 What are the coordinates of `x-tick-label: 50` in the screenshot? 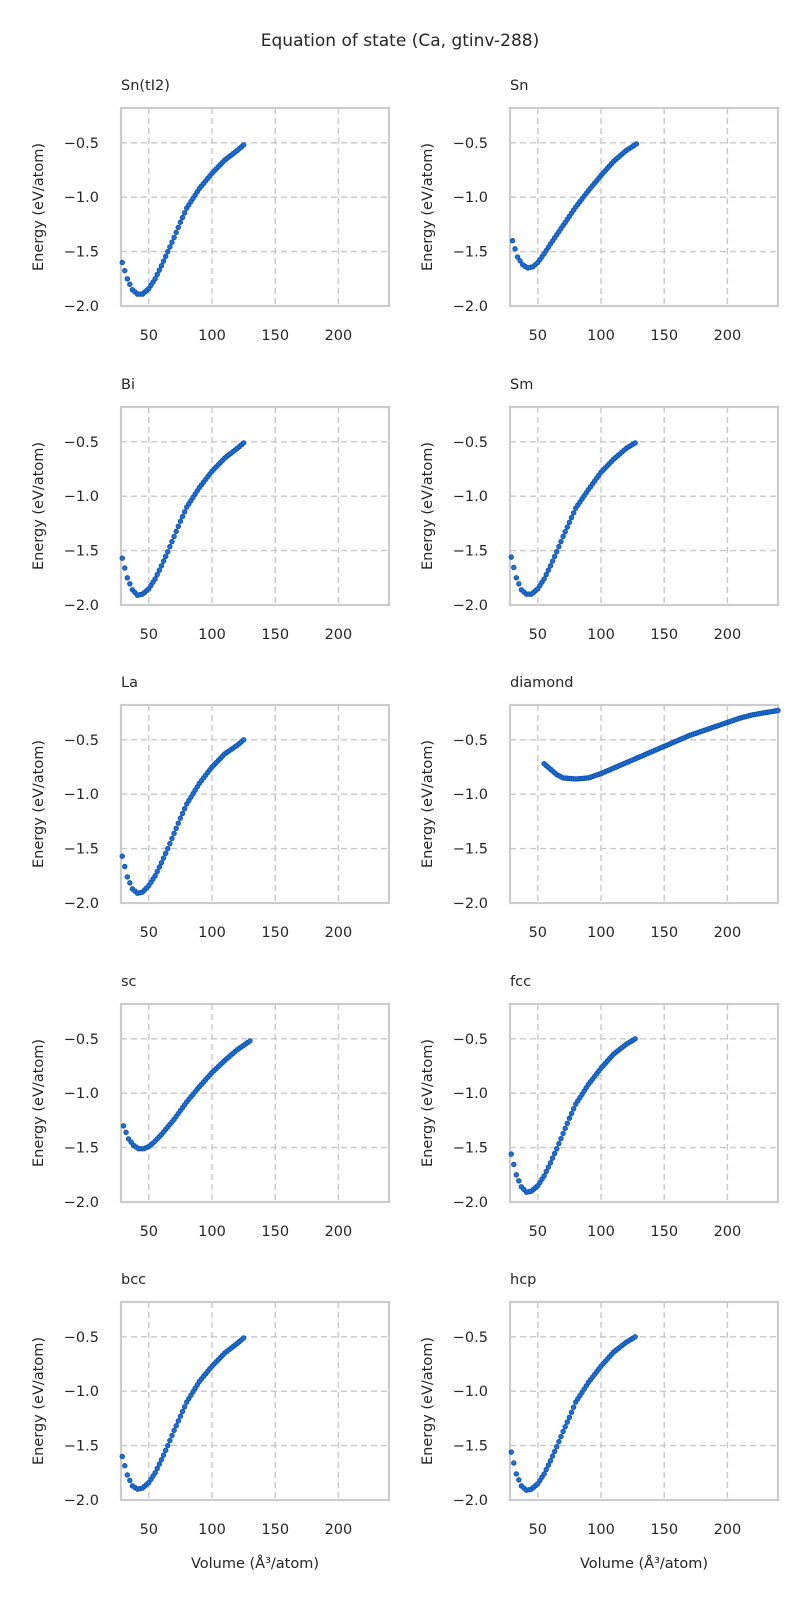 It's located at (538, 1530).